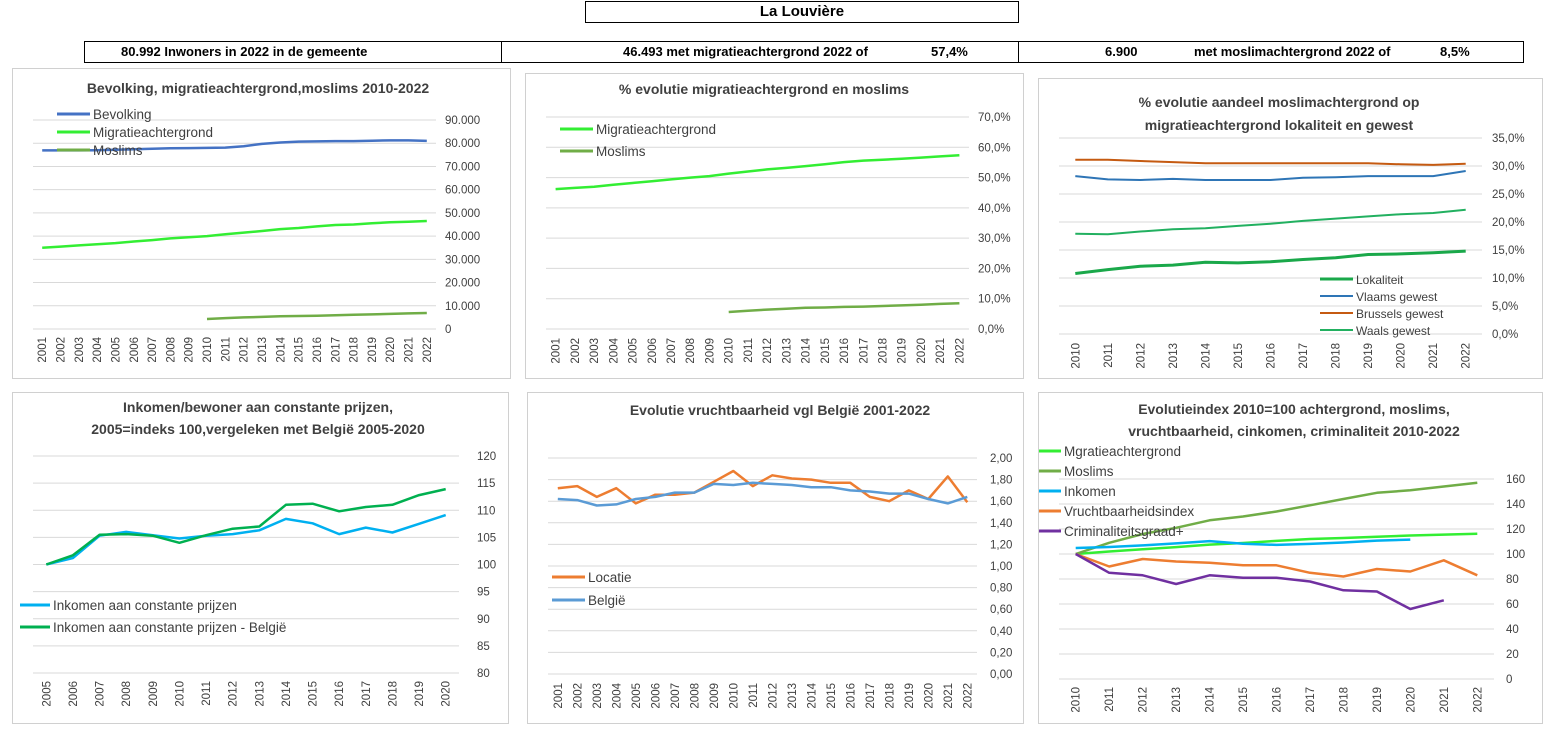 The image size is (1556, 736). I want to click on y-tick-label: 1,40, so click(1001, 524).